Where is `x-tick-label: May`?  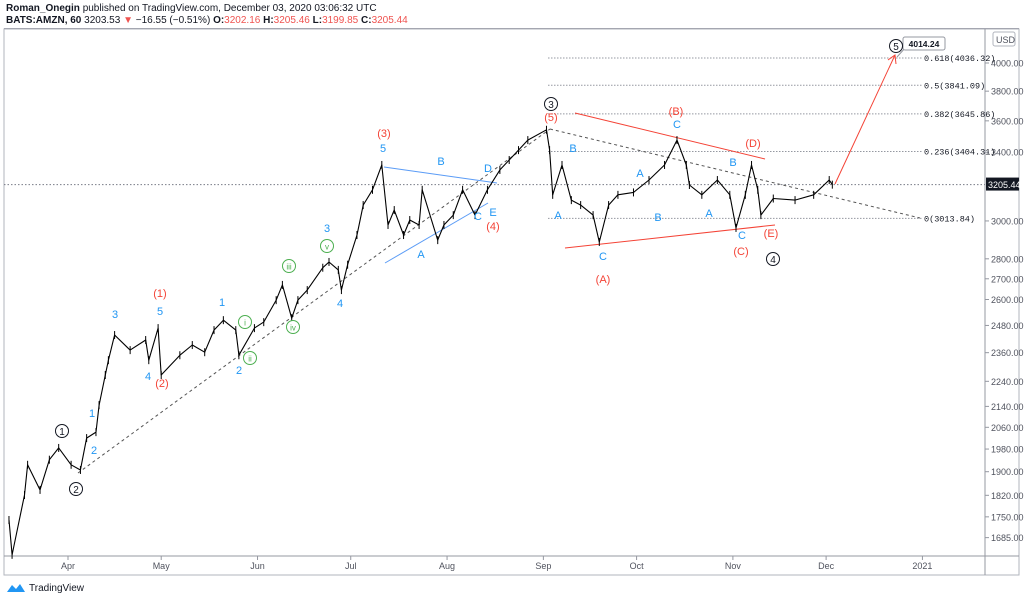
x-tick-label: May is located at coordinates (162, 566).